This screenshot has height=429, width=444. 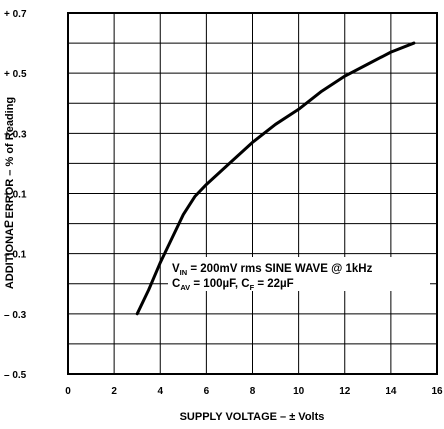 I want to click on x-tick-label: 10, so click(x=299, y=391).